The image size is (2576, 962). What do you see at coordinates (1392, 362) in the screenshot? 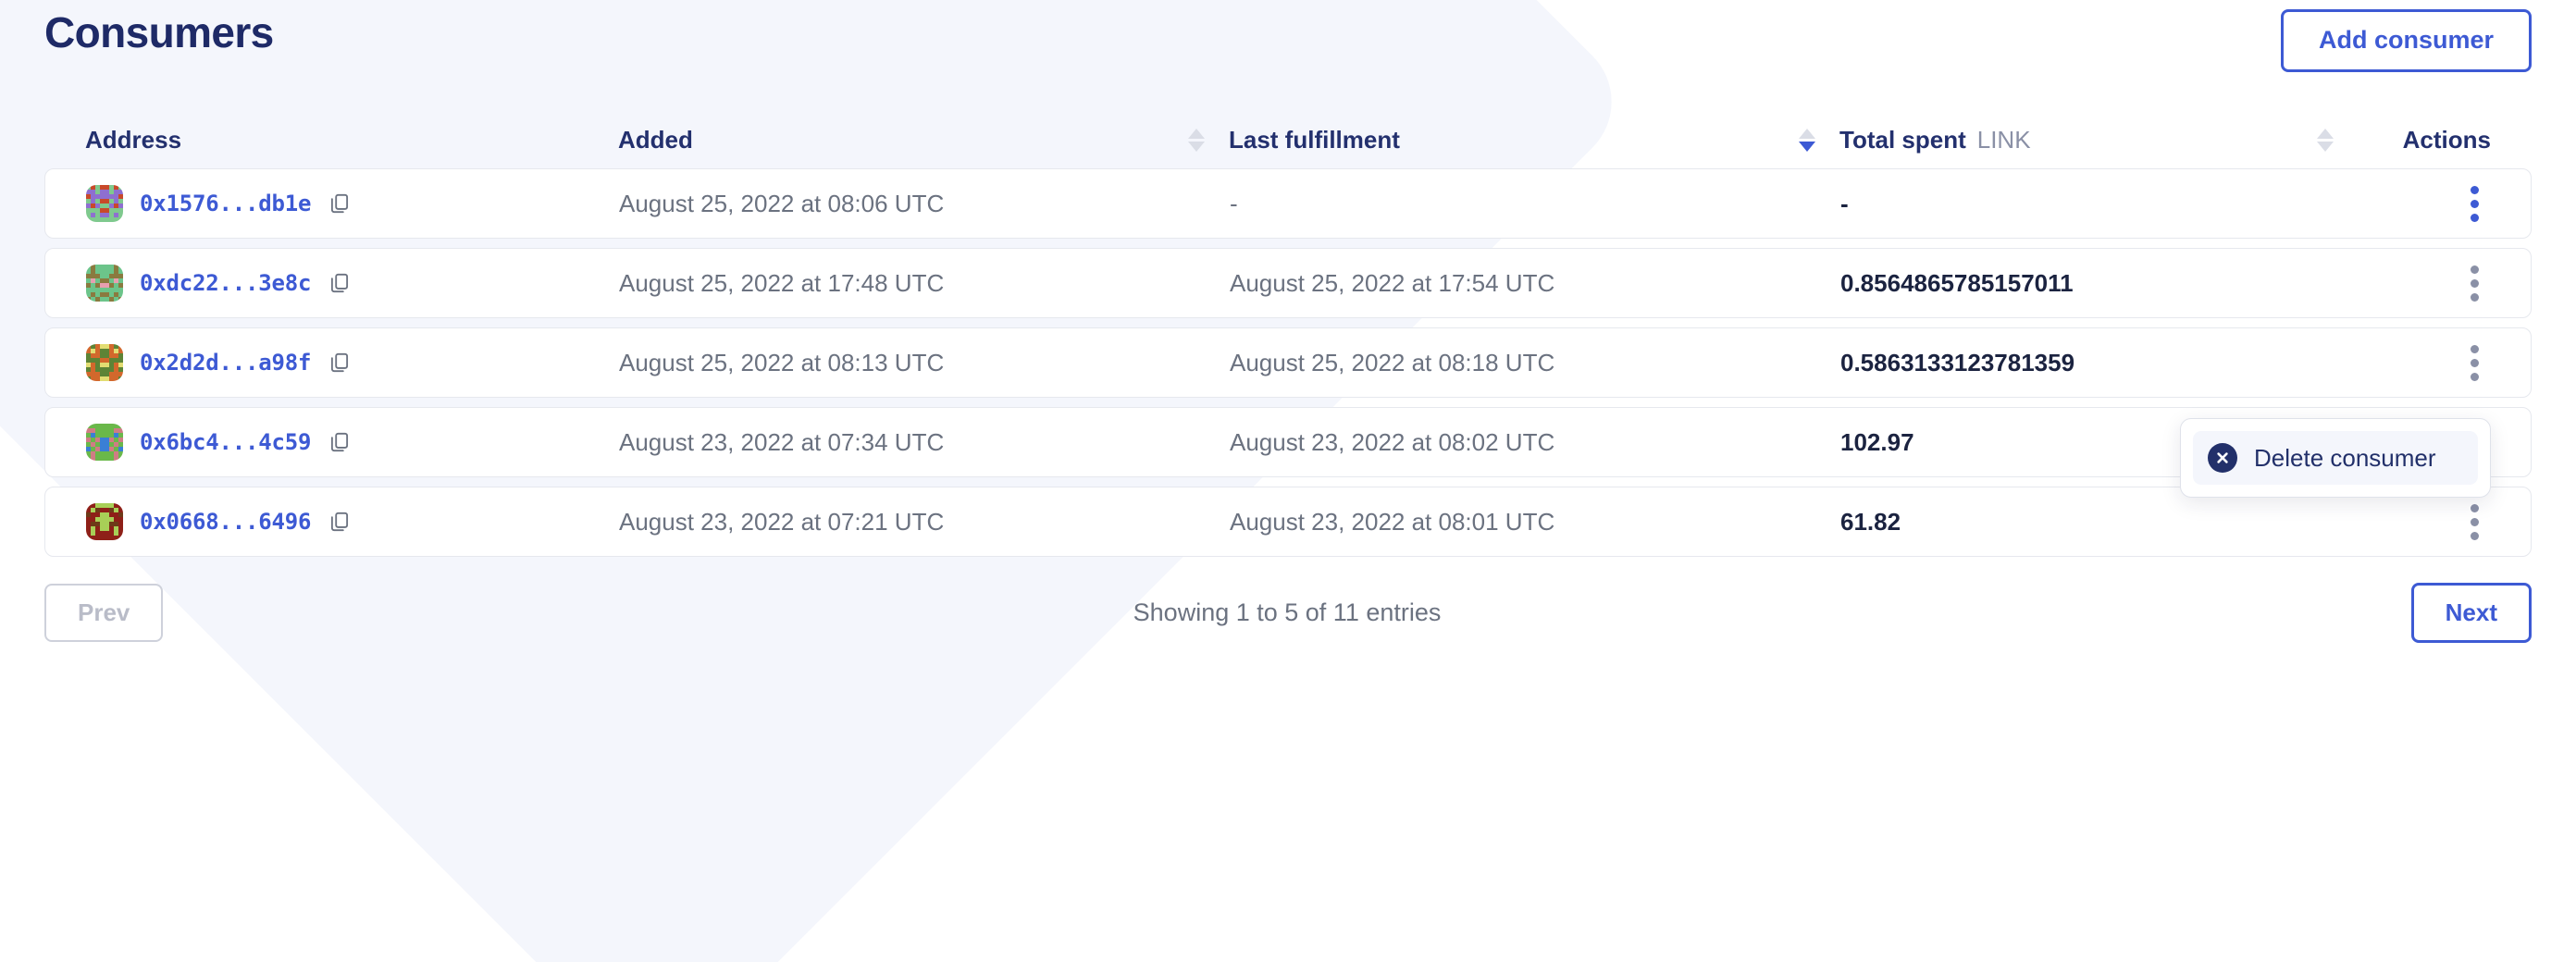
I see `cell-last-fulfillment: August 25, 2022 at 08:18 UTC` at bounding box center [1392, 362].